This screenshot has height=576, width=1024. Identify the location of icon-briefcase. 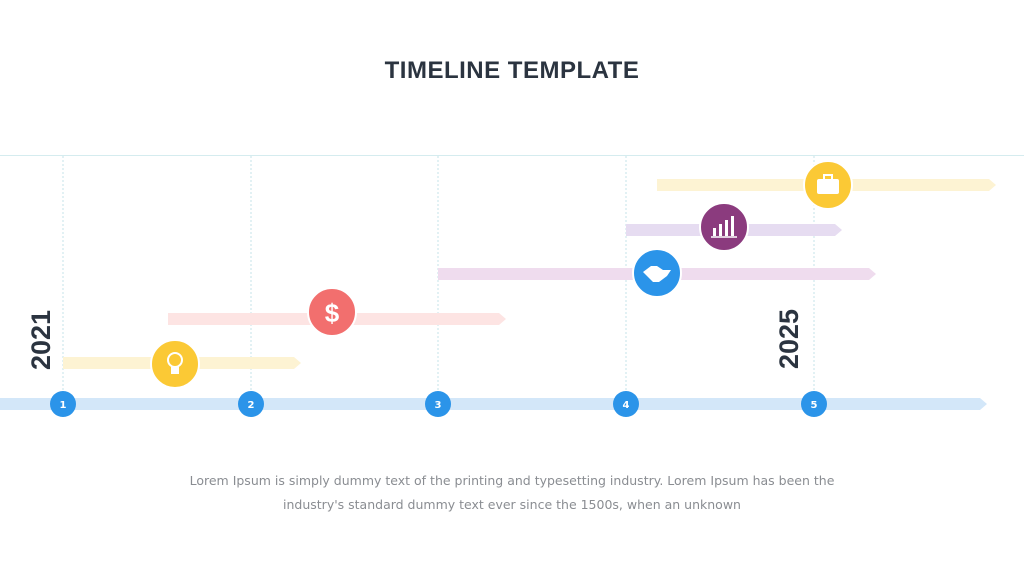
(828, 185).